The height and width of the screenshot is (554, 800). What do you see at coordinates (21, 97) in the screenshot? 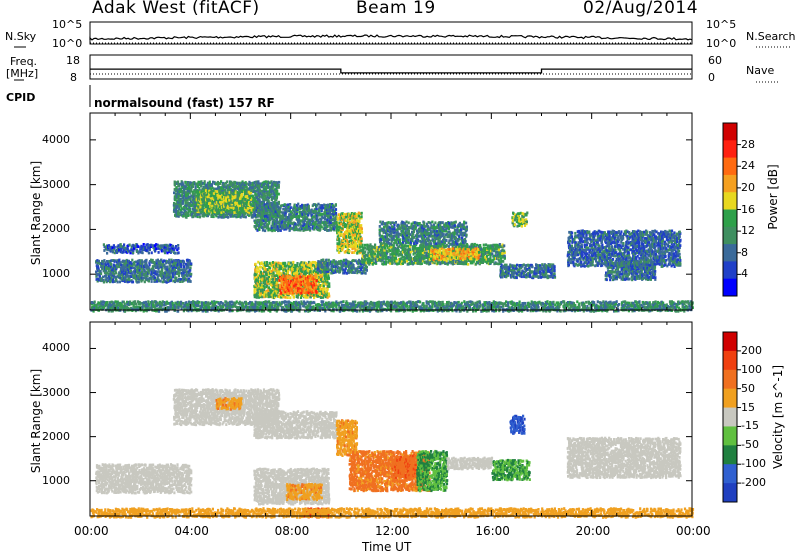
I see `cpid-label: CPID` at bounding box center [21, 97].